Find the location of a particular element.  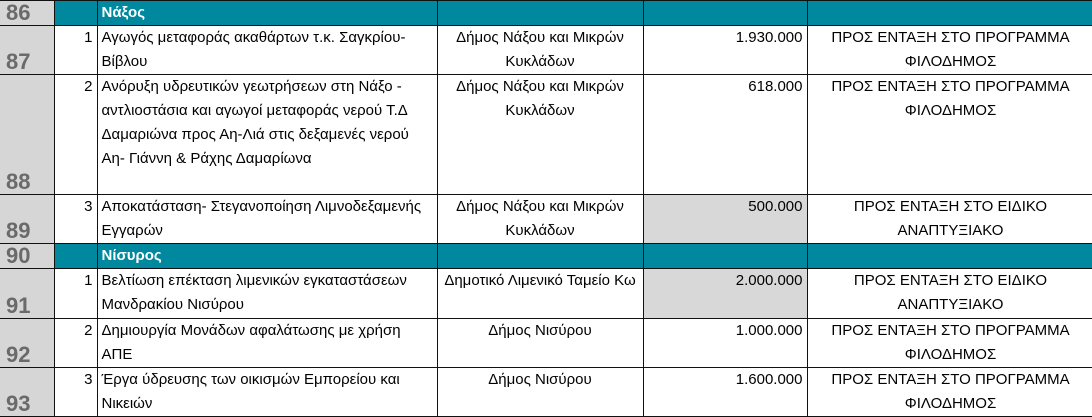

row-header: 86 is located at coordinates (27, 13).